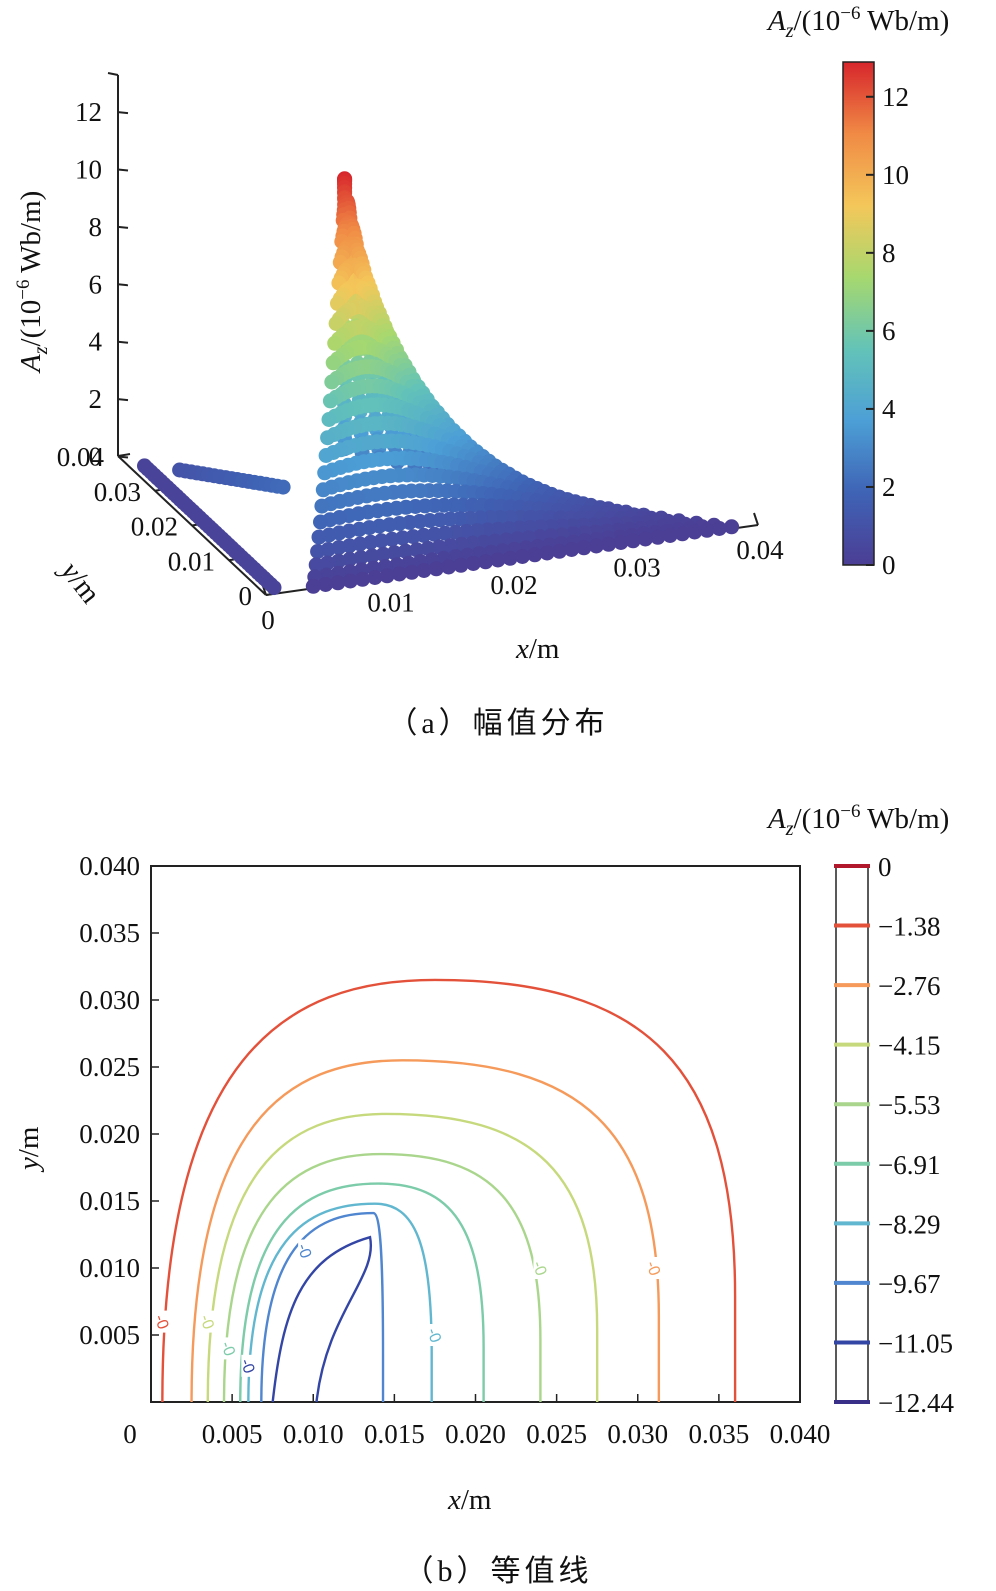 The width and height of the screenshot is (996, 1591). Describe the element at coordinates (556, 1434) in the screenshot. I see `chart-b-x-tick-label: 0.025` at that location.